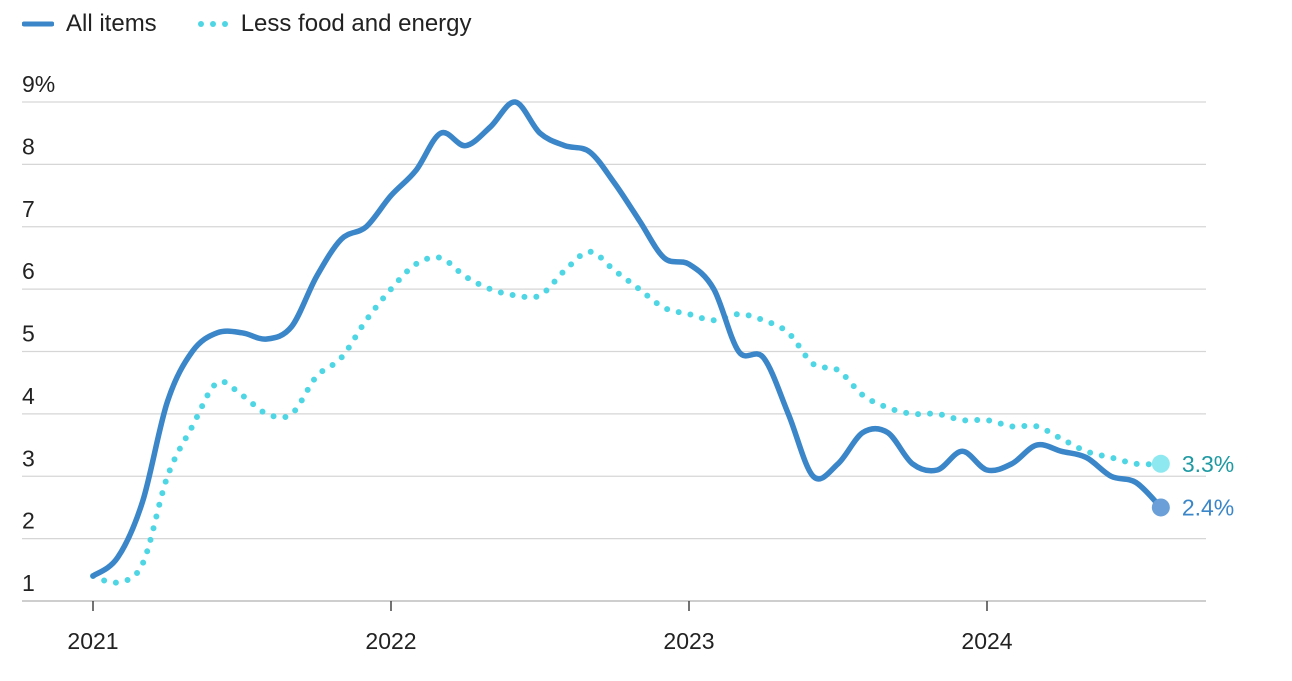 This screenshot has height=681, width=1292. I want to click on y-tick-label: 5, so click(28, 334).